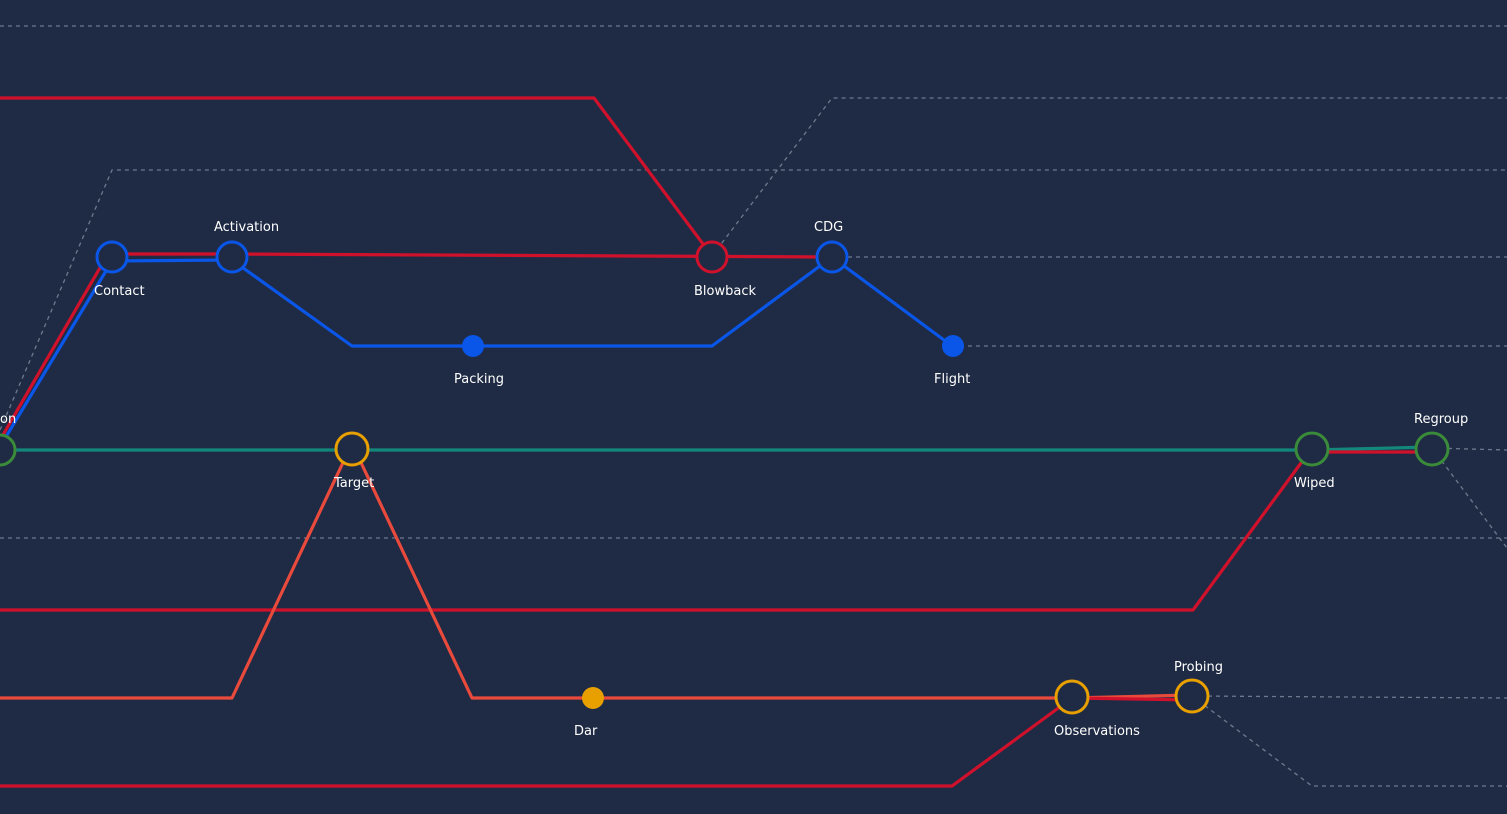 This screenshot has width=1507, height=814. I want to click on station-cdg, so click(832, 257).